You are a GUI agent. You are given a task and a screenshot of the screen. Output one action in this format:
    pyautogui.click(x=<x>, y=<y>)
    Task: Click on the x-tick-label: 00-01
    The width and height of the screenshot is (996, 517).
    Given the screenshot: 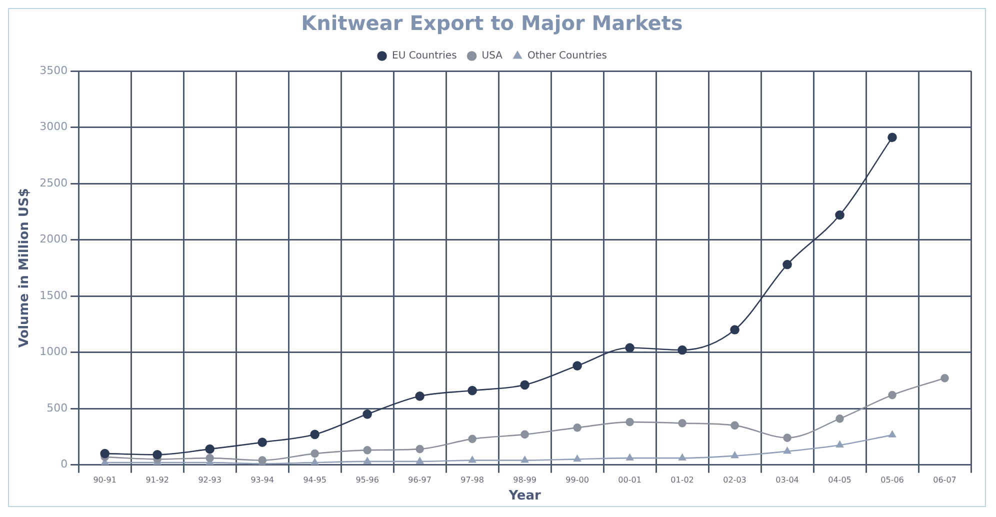 What is the action you would take?
    pyautogui.click(x=630, y=480)
    